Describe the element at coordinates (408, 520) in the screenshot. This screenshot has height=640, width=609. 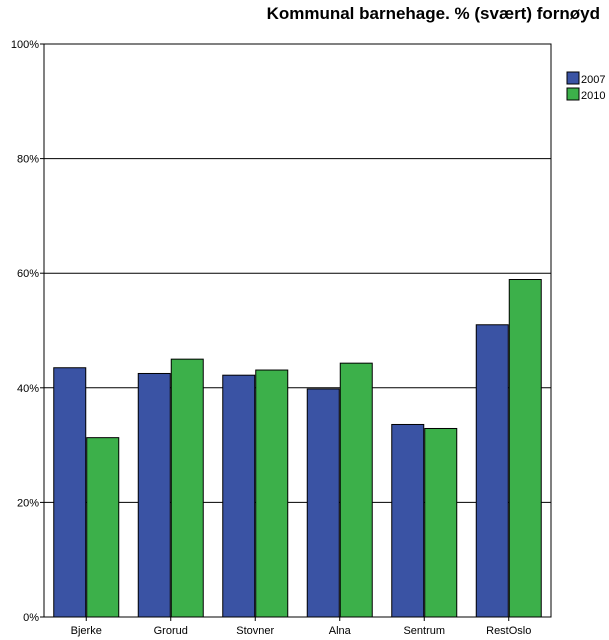
I see `bar-sentrum-2007` at that location.